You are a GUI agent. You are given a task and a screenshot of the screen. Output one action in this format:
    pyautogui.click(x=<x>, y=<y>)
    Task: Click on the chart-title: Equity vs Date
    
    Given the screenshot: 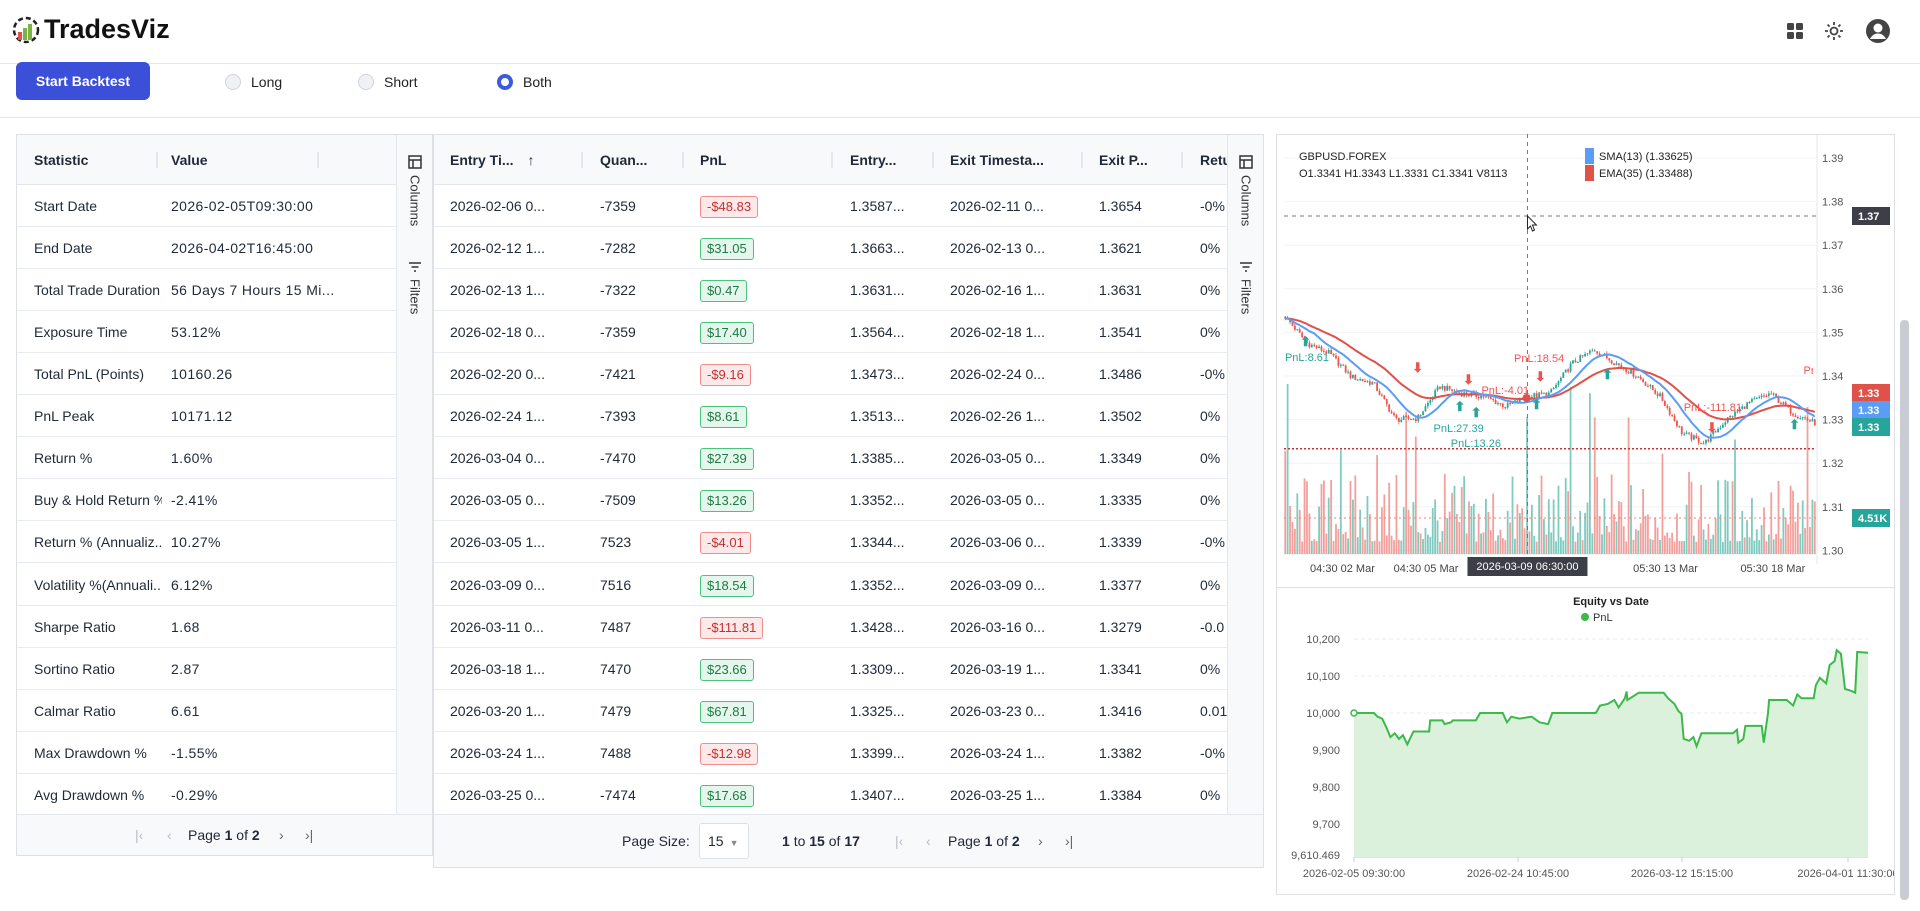 What is the action you would take?
    pyautogui.click(x=1611, y=602)
    